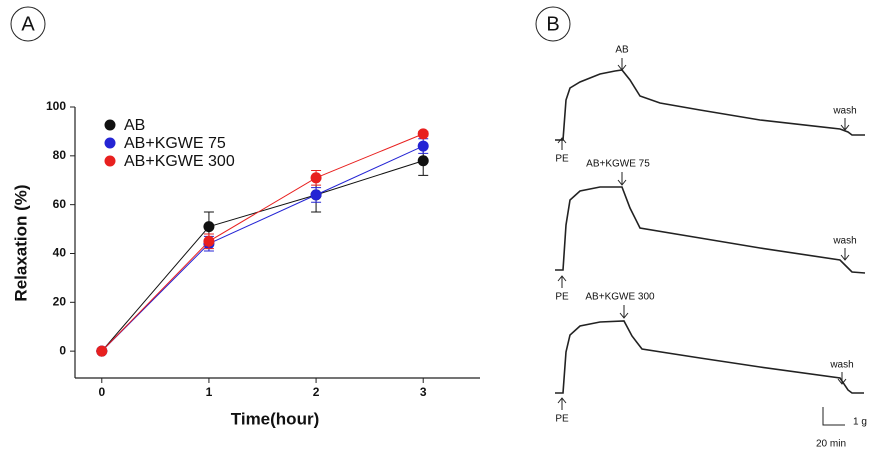  I want to click on y-tick-label: 0, so click(62, 350).